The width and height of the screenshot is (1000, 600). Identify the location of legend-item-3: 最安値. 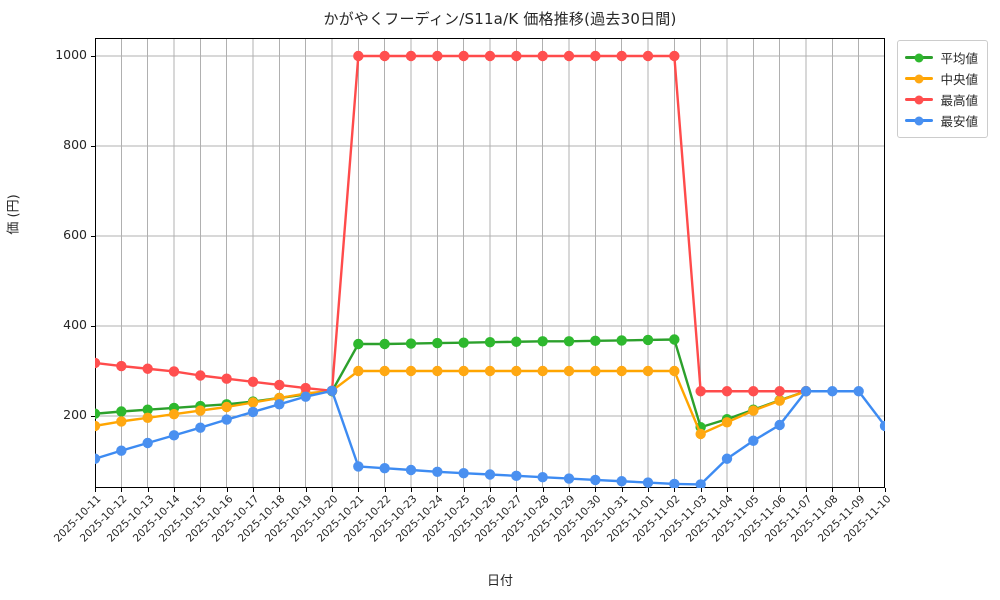
(941, 120).